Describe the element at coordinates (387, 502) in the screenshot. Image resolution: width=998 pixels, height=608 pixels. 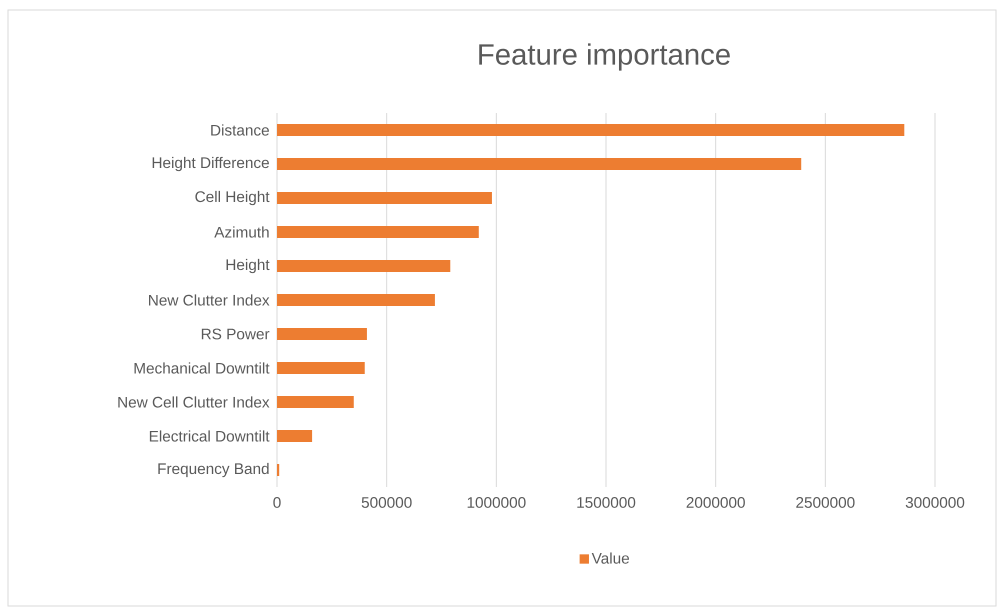
I see `x-tick-label: 500000` at that location.